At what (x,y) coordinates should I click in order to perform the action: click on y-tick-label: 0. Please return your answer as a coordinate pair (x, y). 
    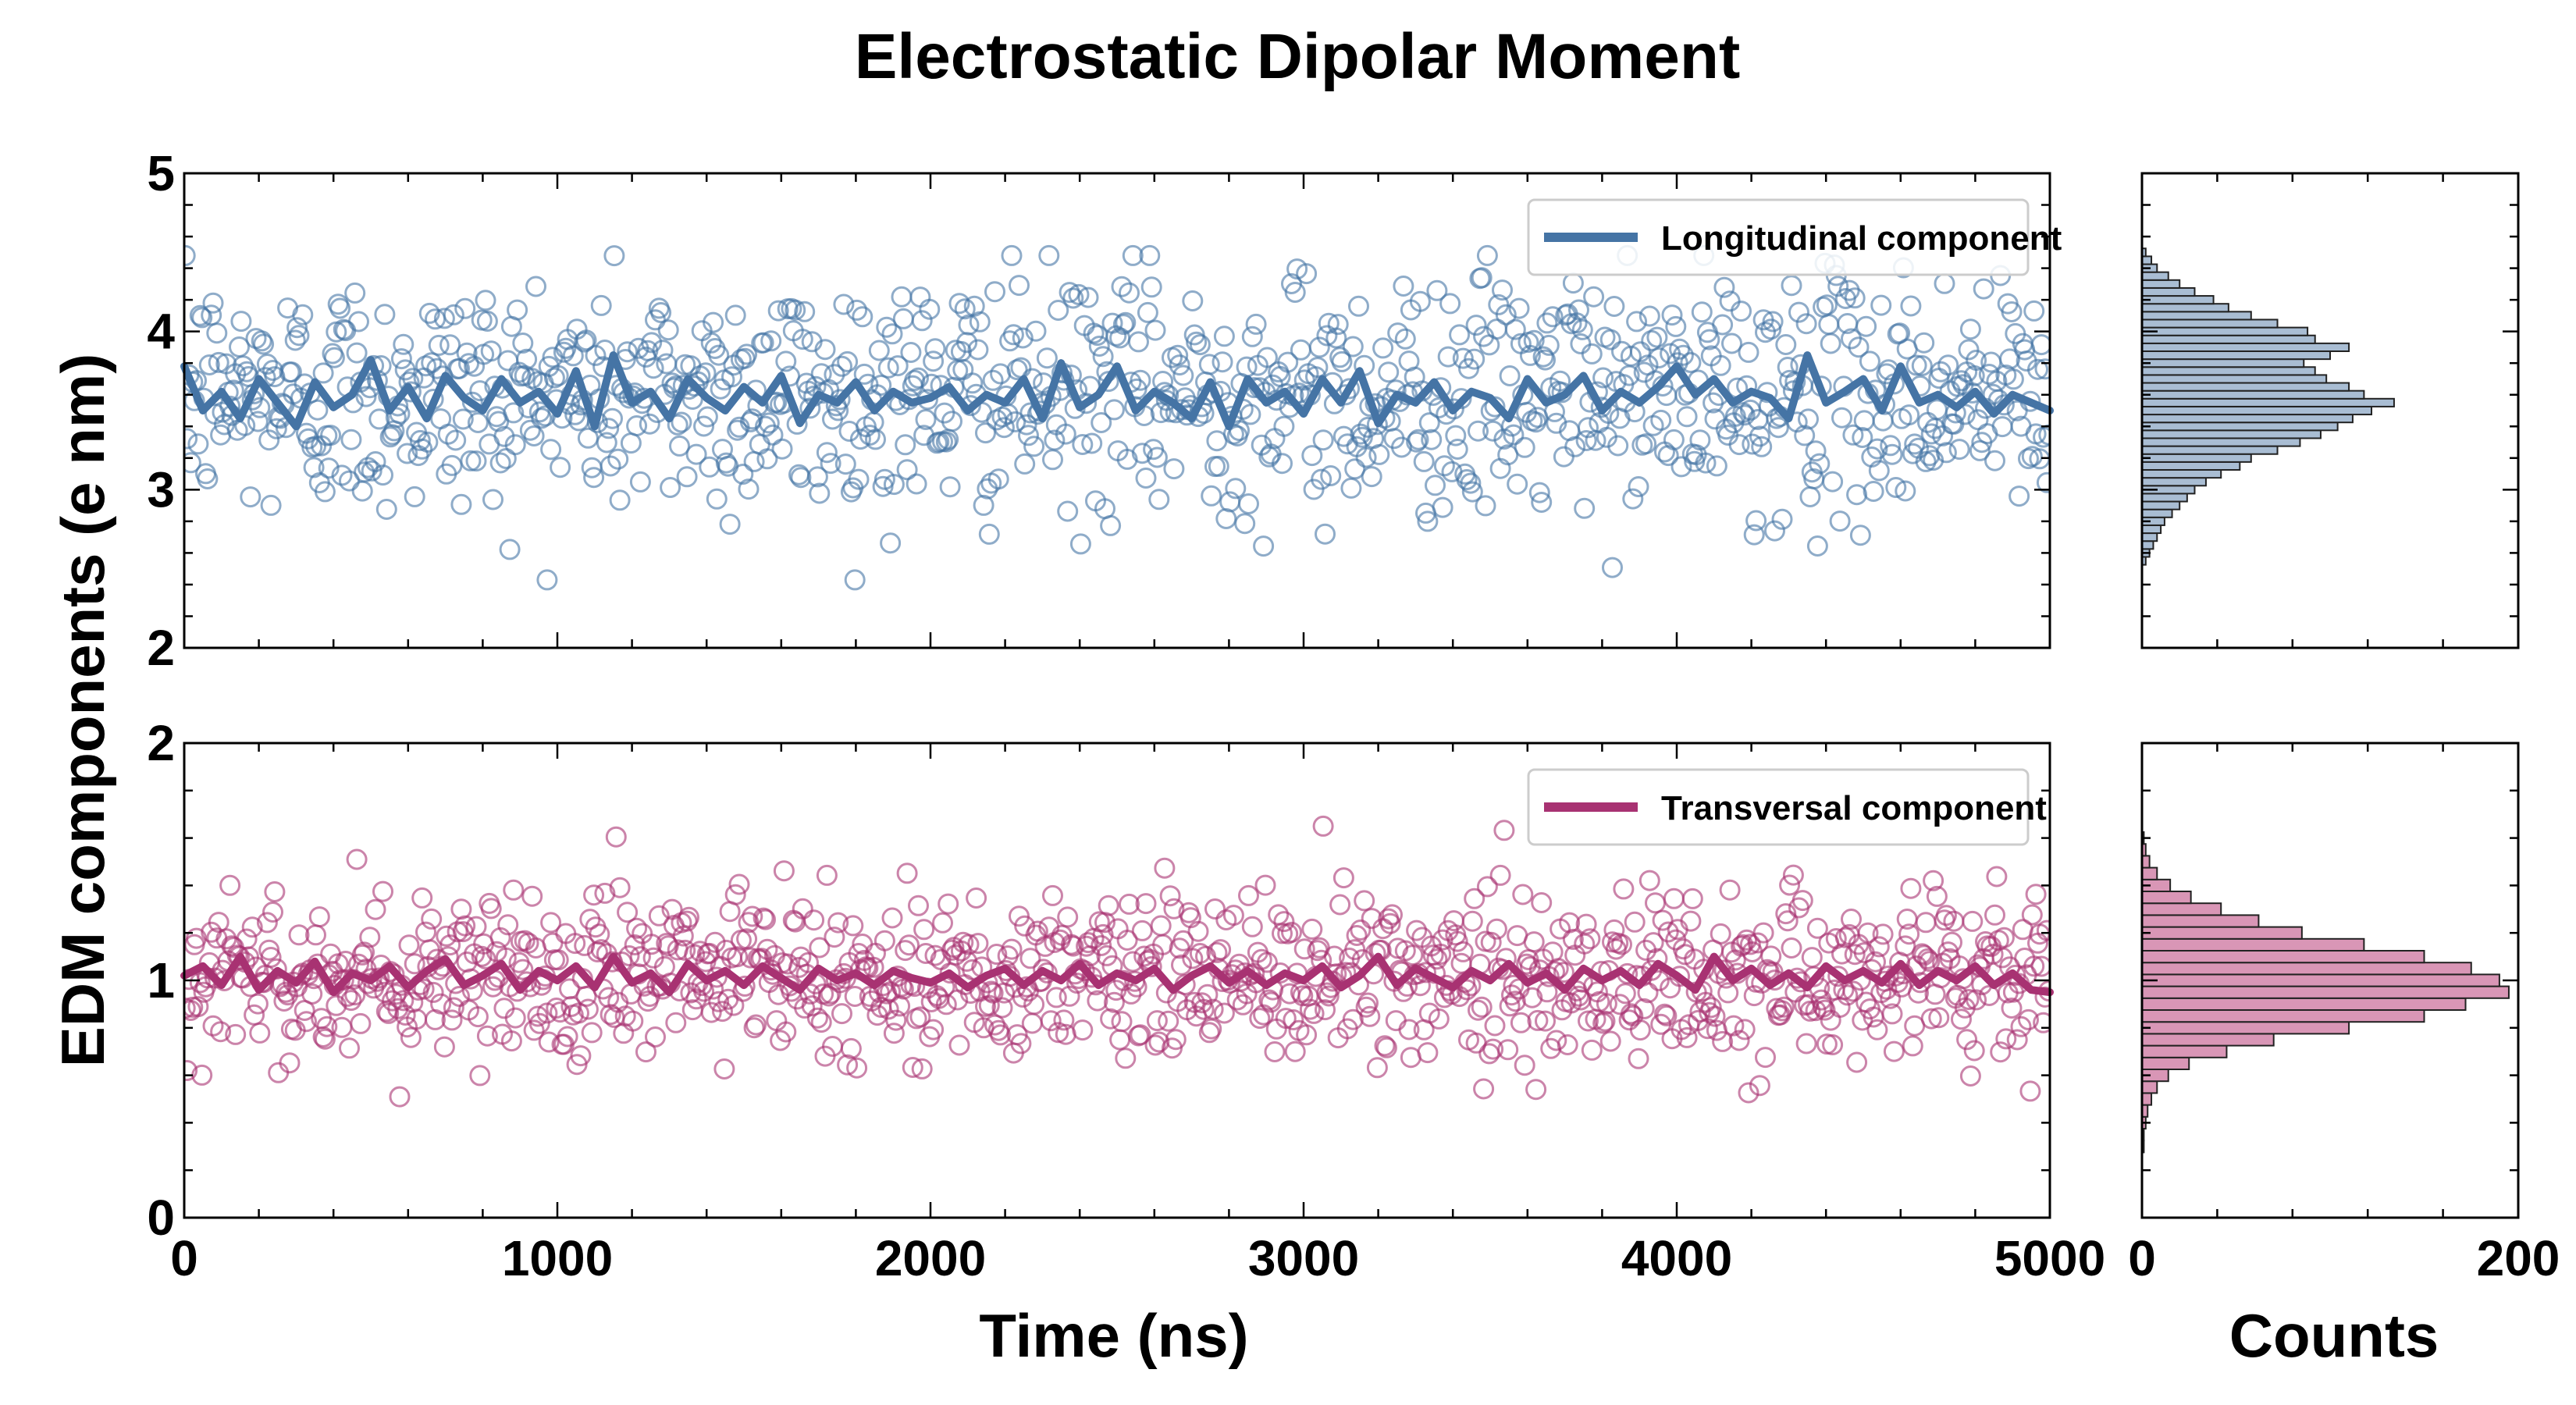
    Looking at the image, I should click on (161, 1218).